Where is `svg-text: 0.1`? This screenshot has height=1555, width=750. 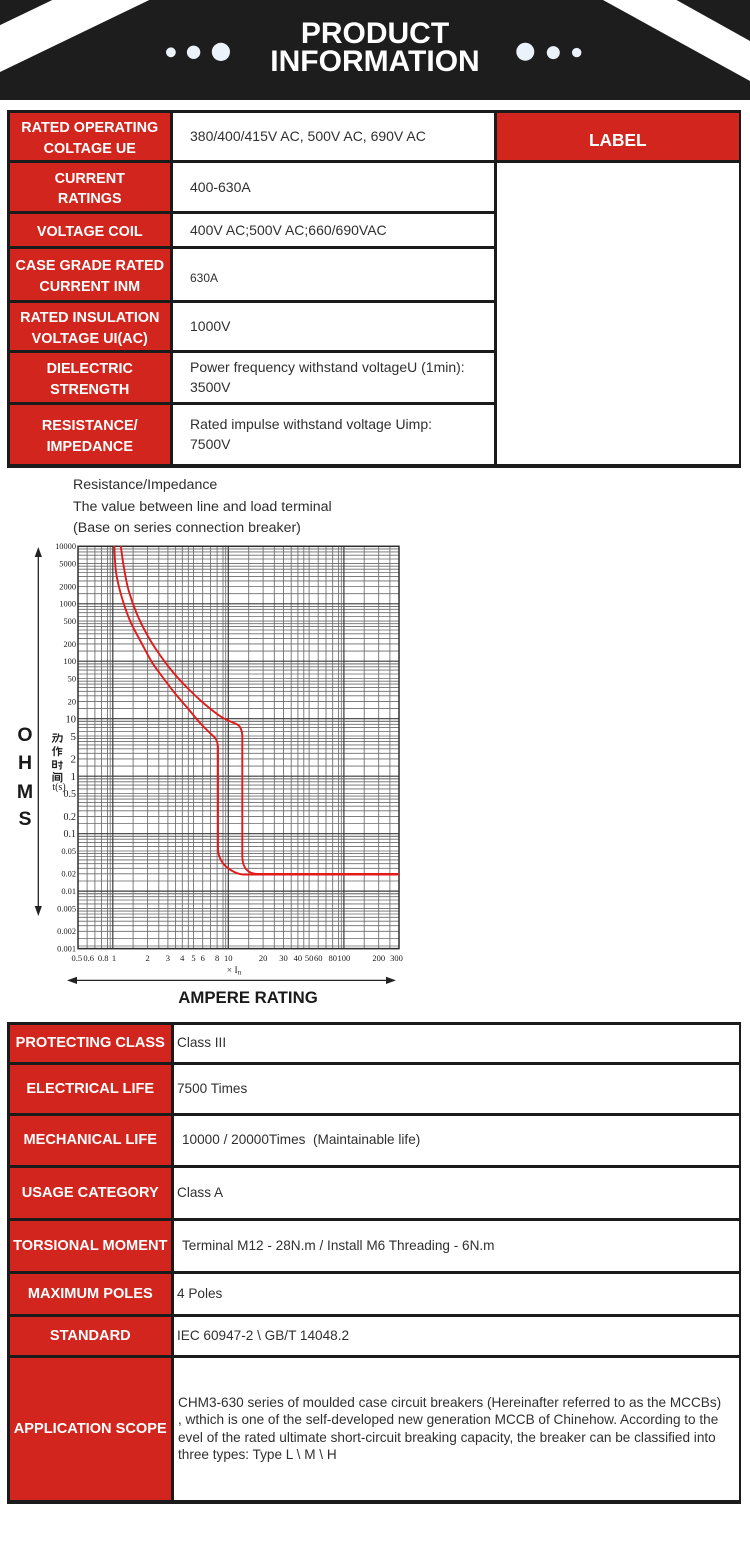 svg-text: 0.1 is located at coordinates (70, 834).